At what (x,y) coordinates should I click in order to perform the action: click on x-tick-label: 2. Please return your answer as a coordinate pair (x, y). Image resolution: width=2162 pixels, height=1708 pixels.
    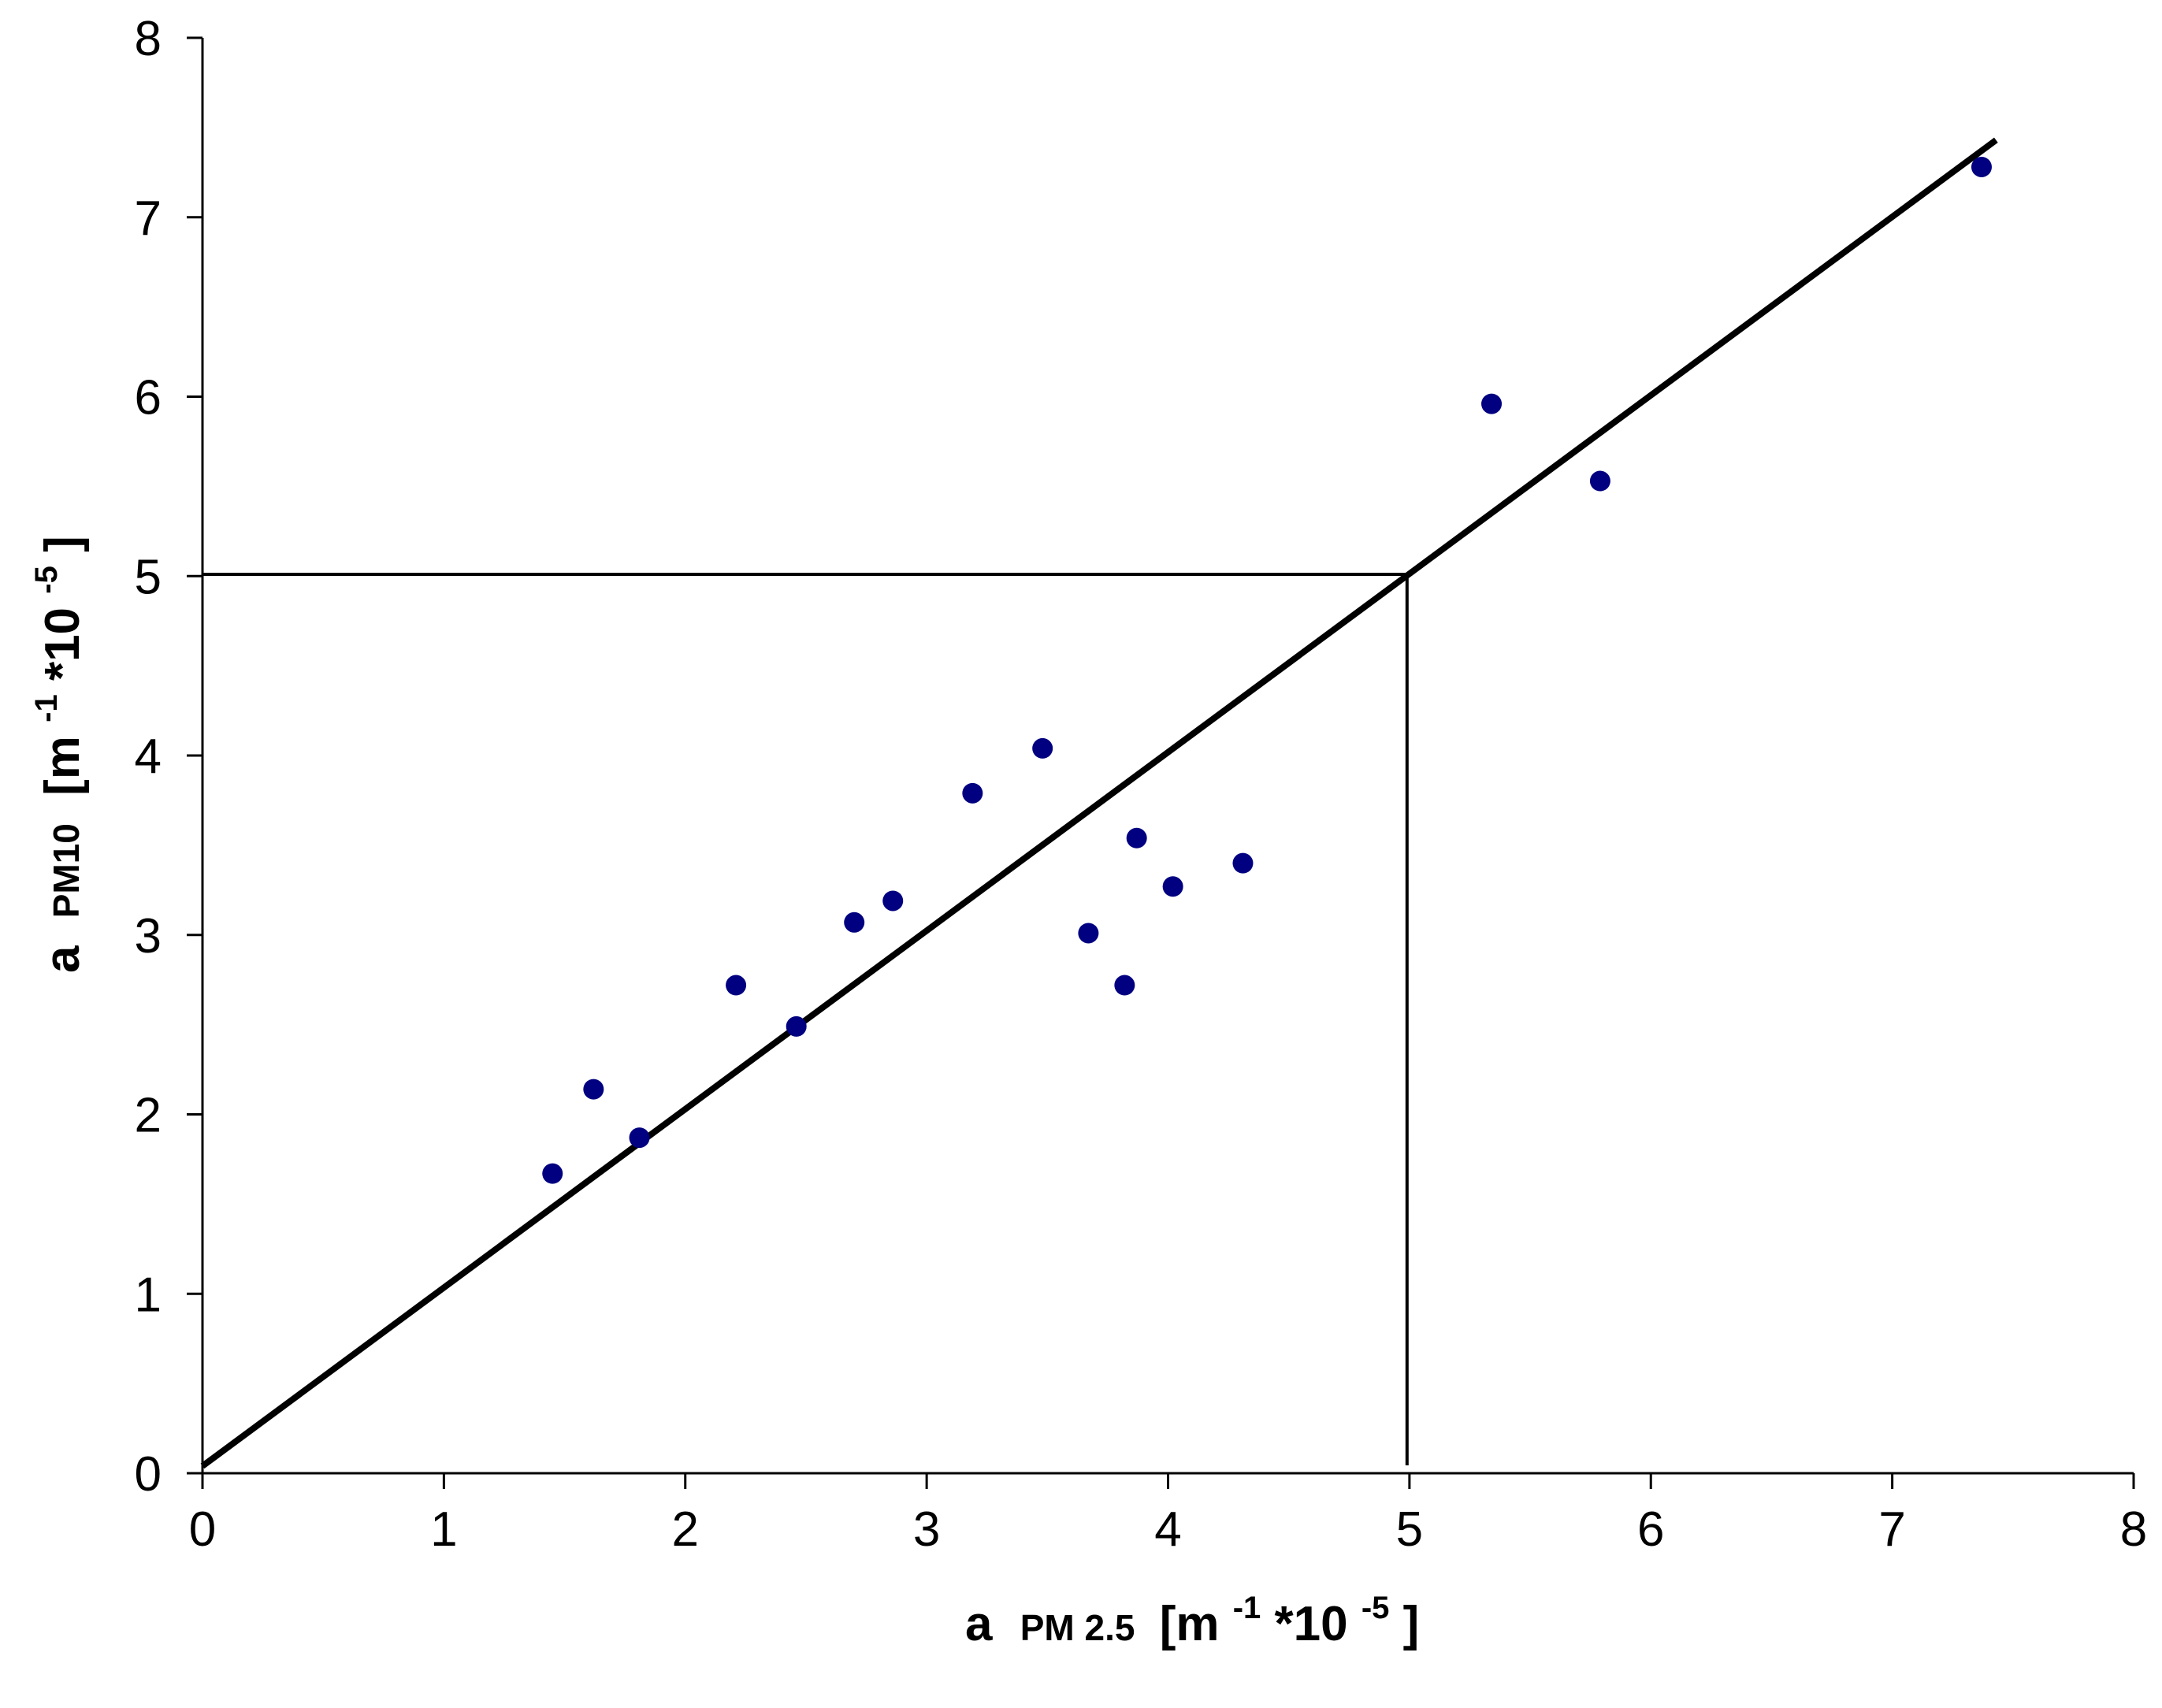
    Looking at the image, I should click on (685, 1530).